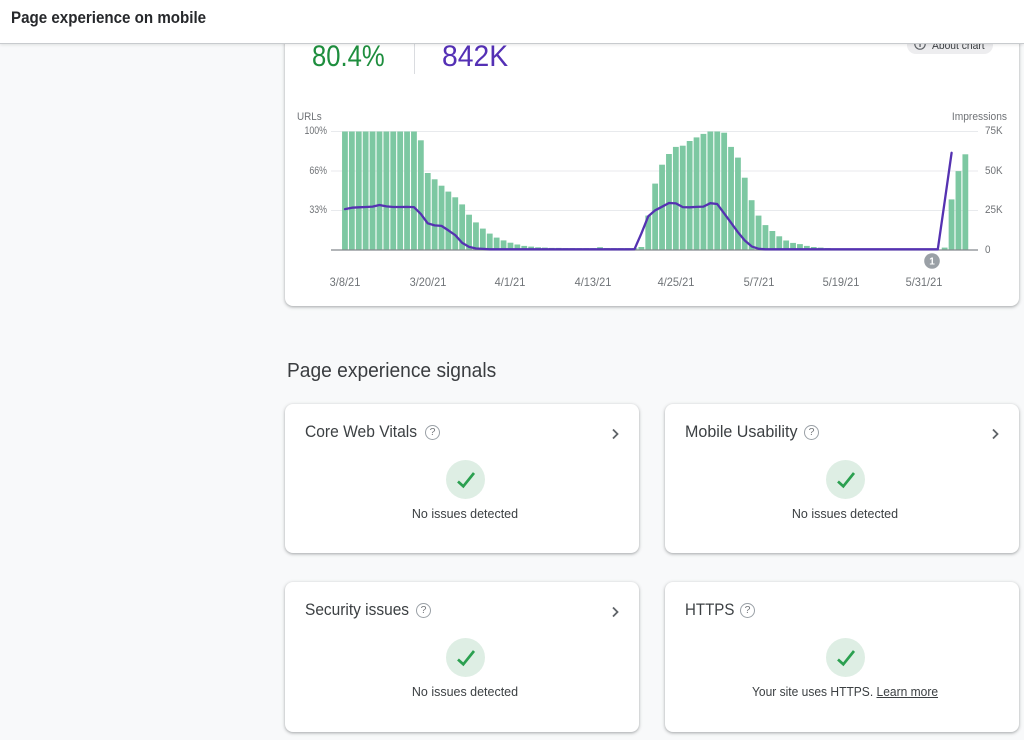 This screenshot has height=740, width=1024. Describe the element at coordinates (932, 262) in the screenshot. I see `svg-text: 1` at that location.